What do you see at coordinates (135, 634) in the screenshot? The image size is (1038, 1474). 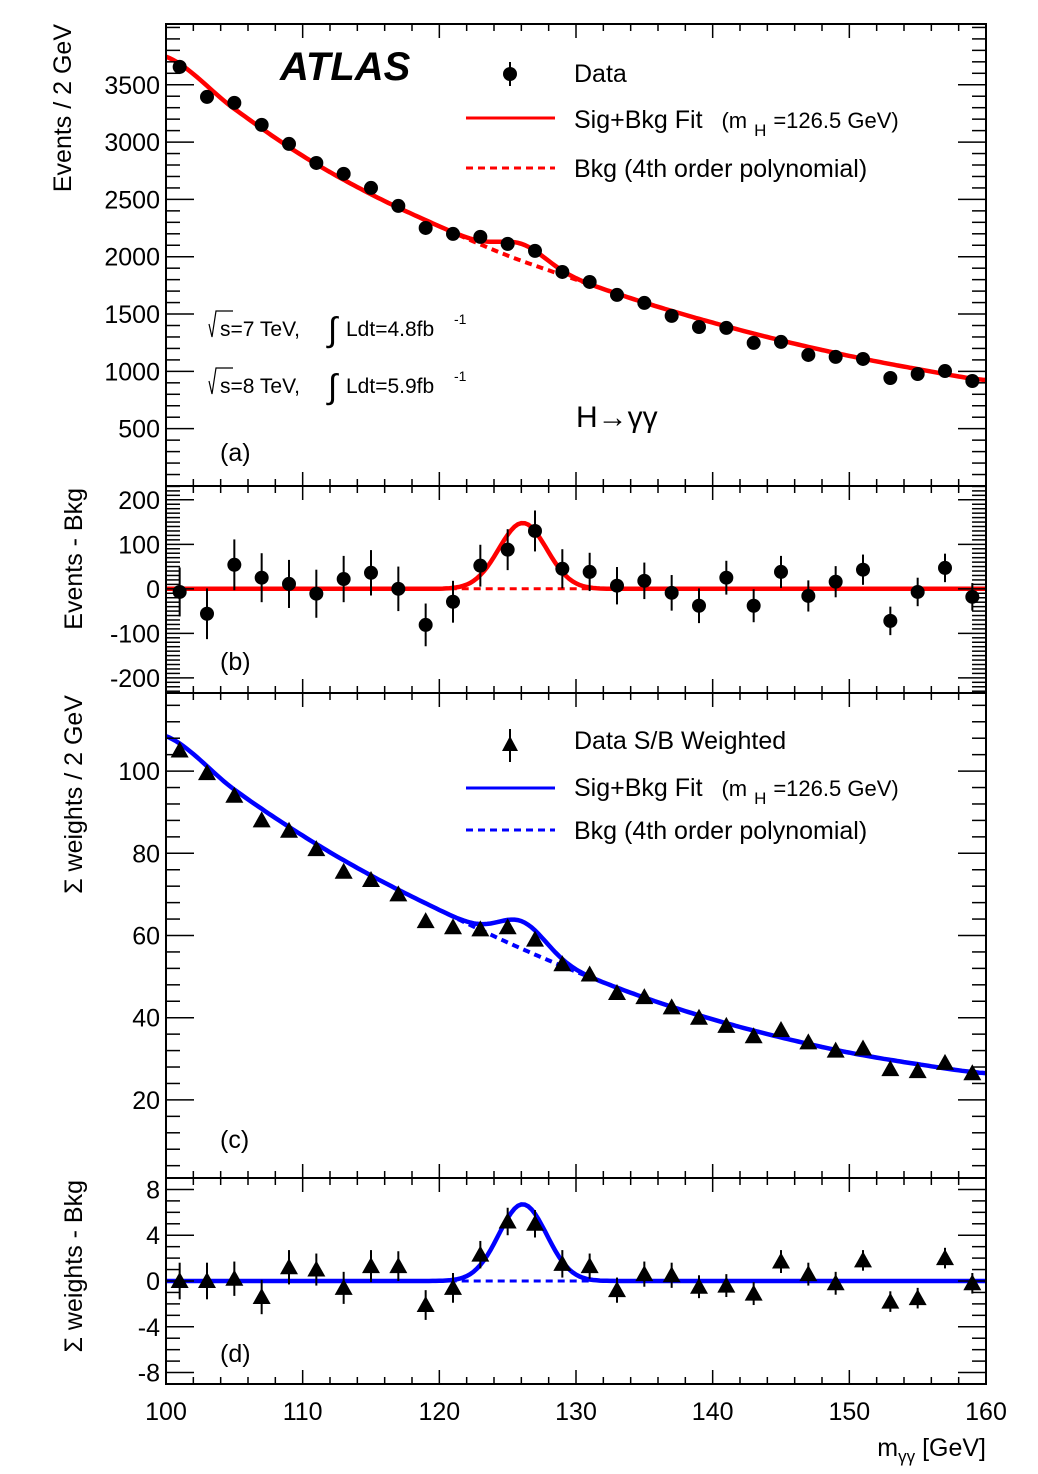 I see `y-tick-label-b: -100` at bounding box center [135, 634].